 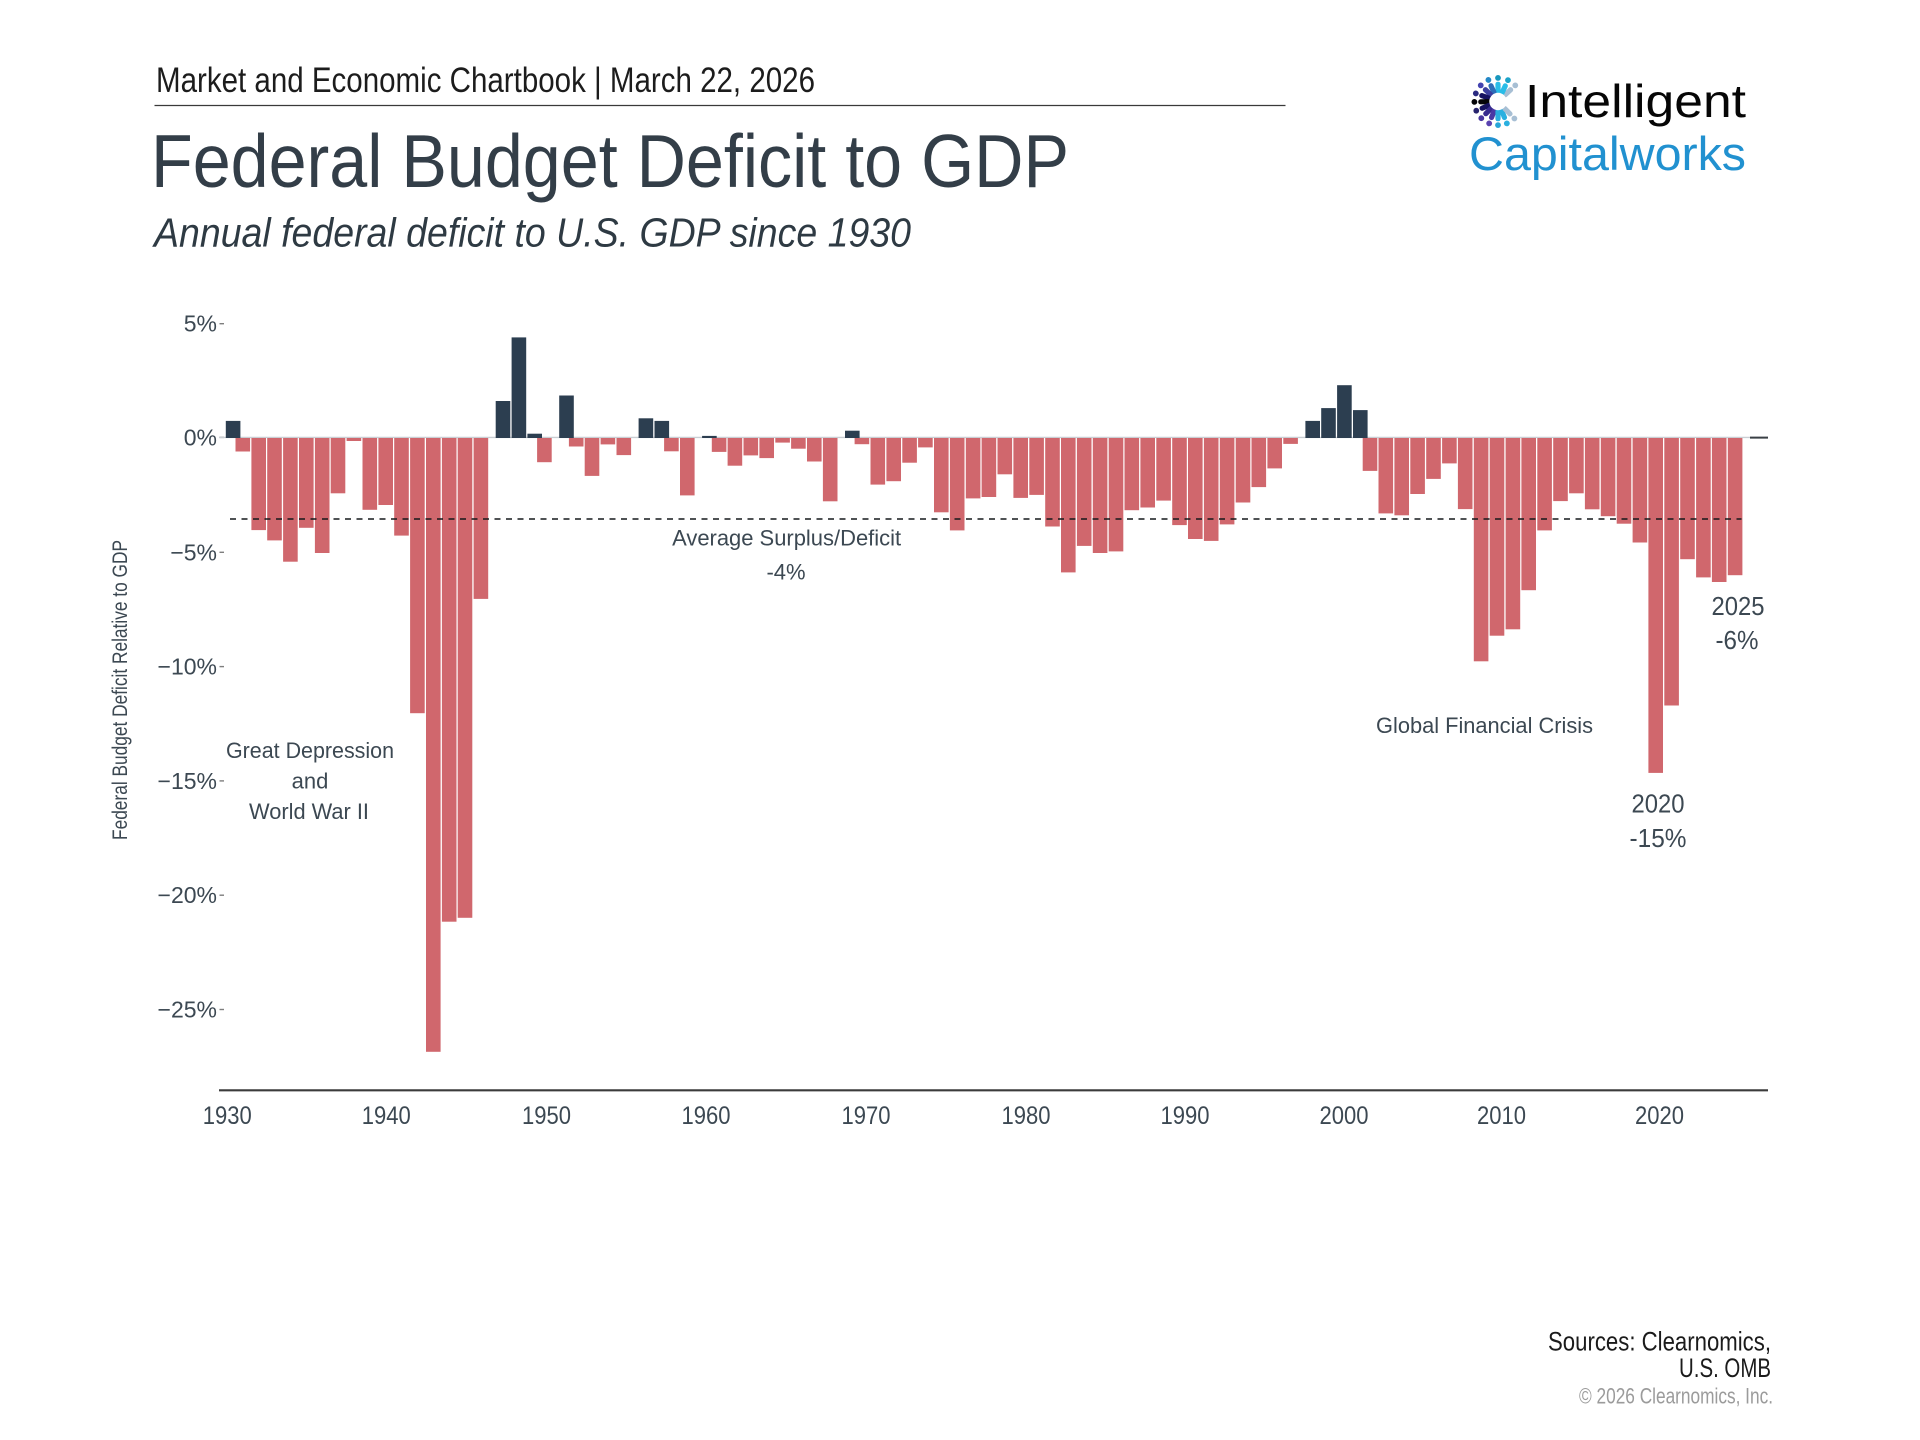 I want to click on svg-text: World War II, so click(x=309, y=811).